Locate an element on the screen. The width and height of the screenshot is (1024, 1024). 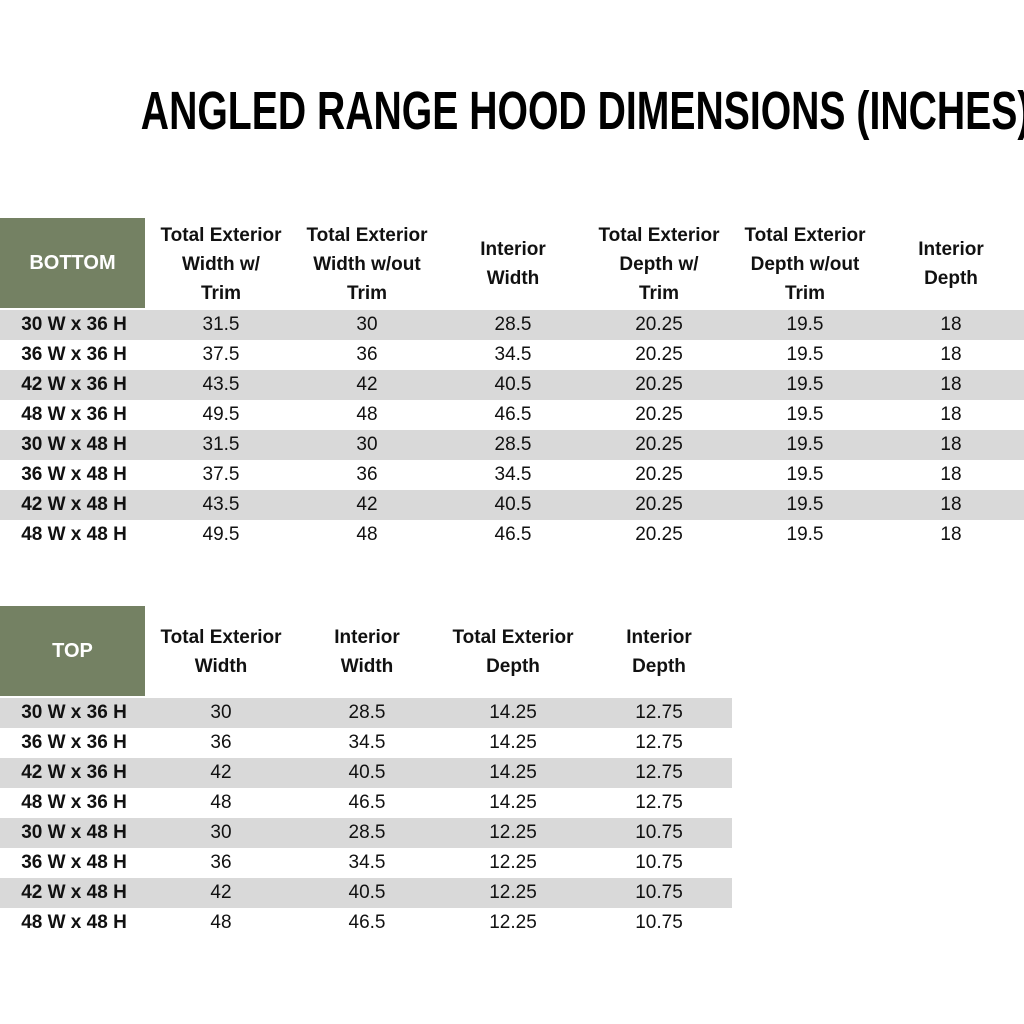
row-label: 48 W x 48 H is located at coordinates (74, 534).